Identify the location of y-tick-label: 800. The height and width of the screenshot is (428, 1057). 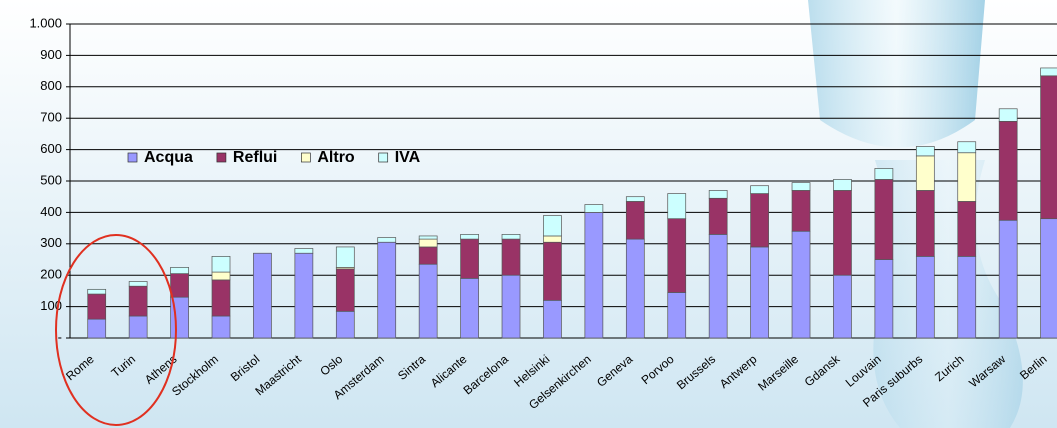
(51, 85).